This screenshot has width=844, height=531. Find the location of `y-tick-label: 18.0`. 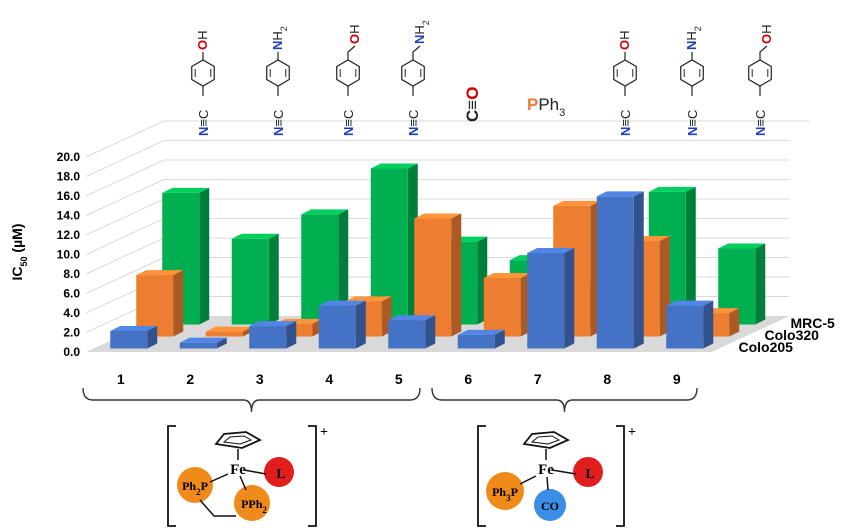

y-tick-label: 18.0 is located at coordinates (69, 177).